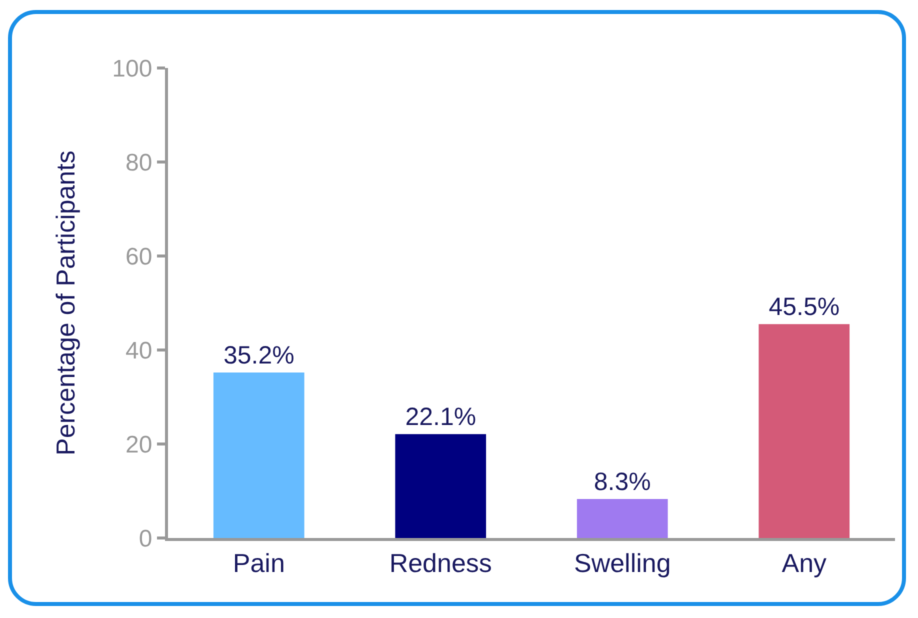 This screenshot has width=918, height=618. I want to click on data-label: 22.1%, so click(440, 417).